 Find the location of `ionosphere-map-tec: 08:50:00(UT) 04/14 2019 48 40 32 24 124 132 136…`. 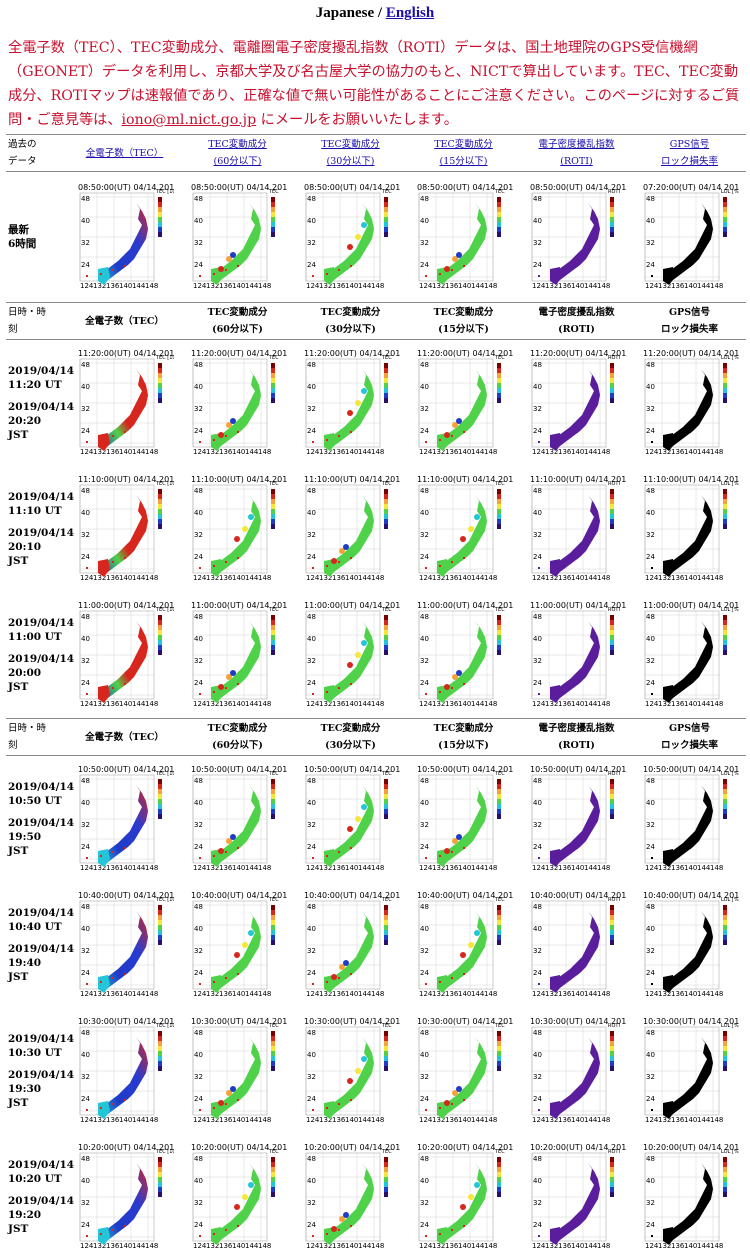

ionosphere-map-tec: 08:50:00(UT) 04/14 2019 48 40 32 24 124 132 136… is located at coordinates (125, 237).